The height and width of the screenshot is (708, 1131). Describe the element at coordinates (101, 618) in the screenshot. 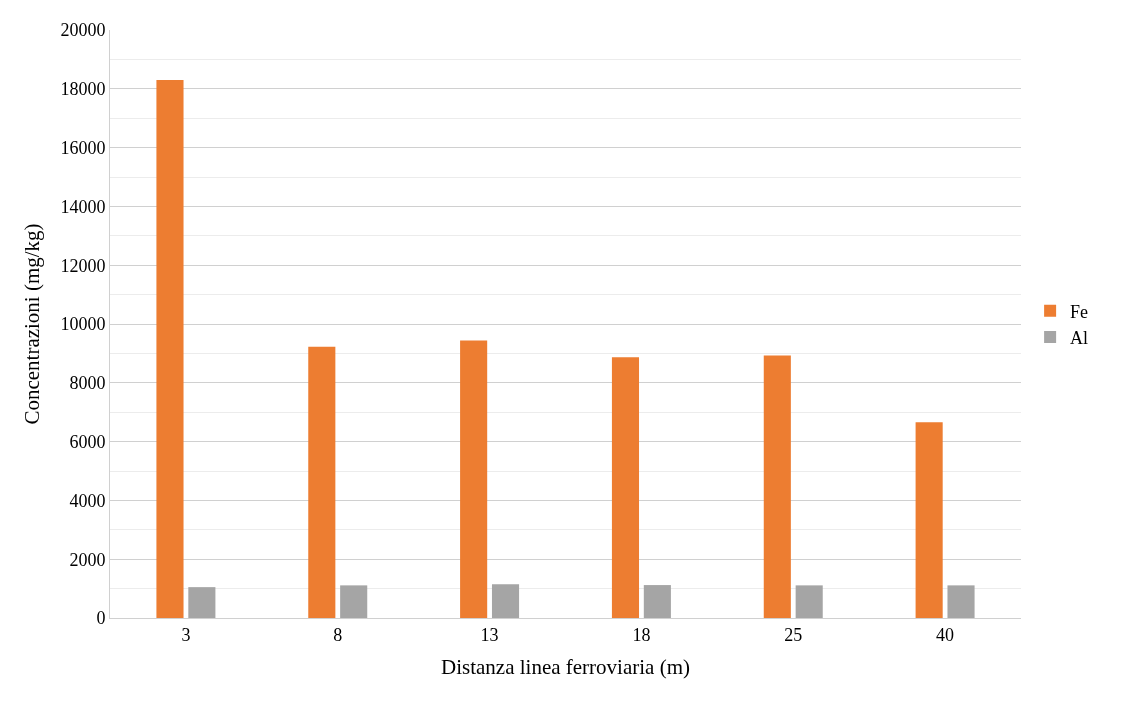

I see `y-tick-label: 0` at that location.